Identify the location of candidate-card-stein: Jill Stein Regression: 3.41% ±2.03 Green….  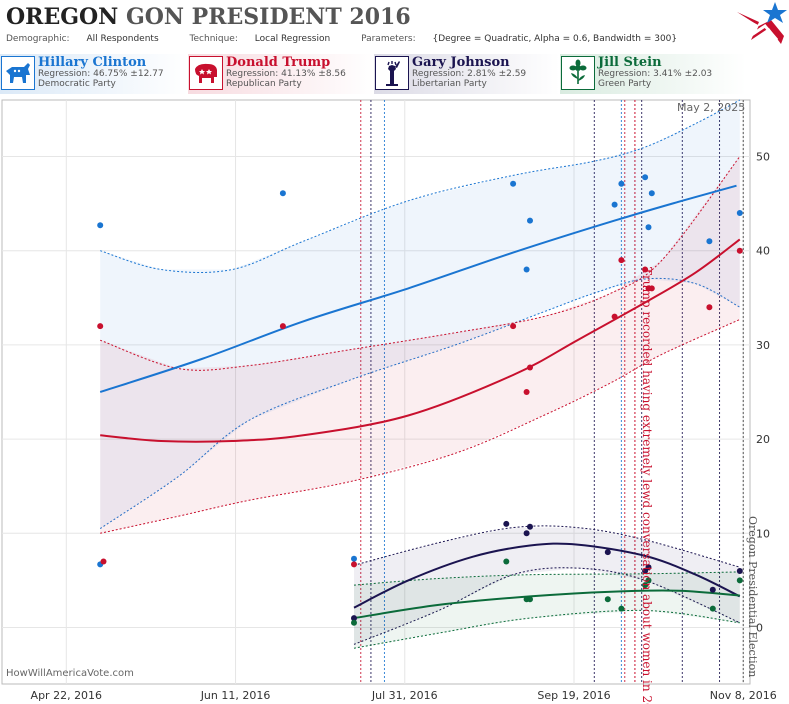
(653, 74).